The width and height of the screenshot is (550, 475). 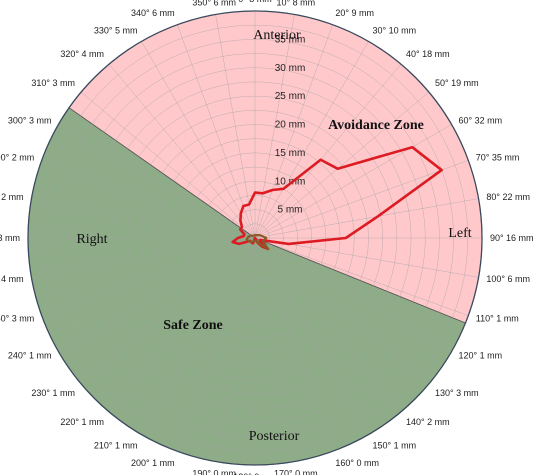 What do you see at coordinates (214, 471) in the screenshot?
I see `angle-label: 190° 0 mm` at bounding box center [214, 471].